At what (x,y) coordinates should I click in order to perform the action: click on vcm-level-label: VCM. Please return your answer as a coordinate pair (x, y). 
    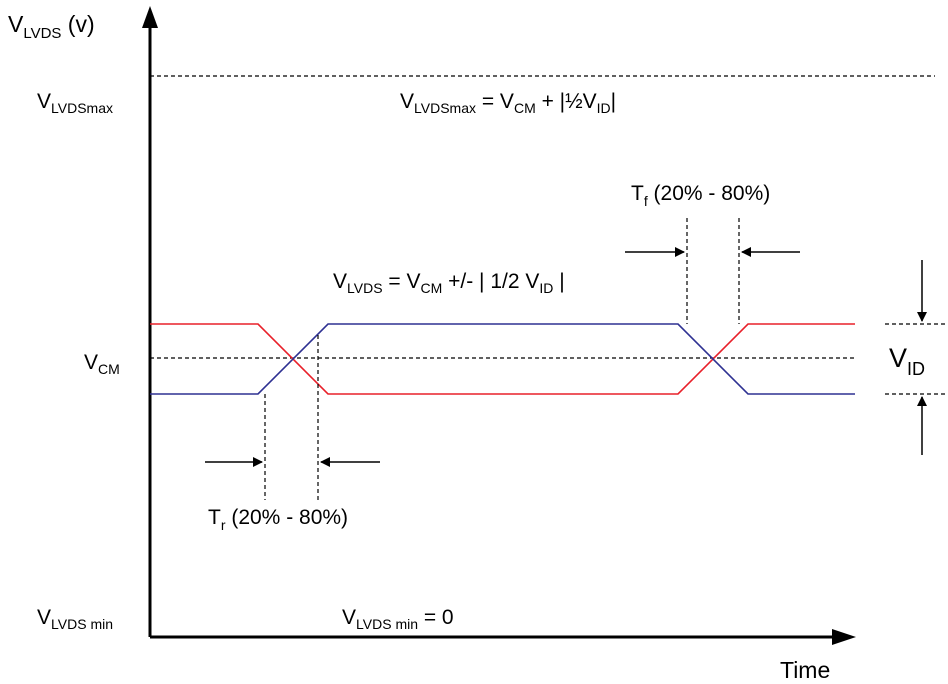
    Looking at the image, I should click on (102, 364).